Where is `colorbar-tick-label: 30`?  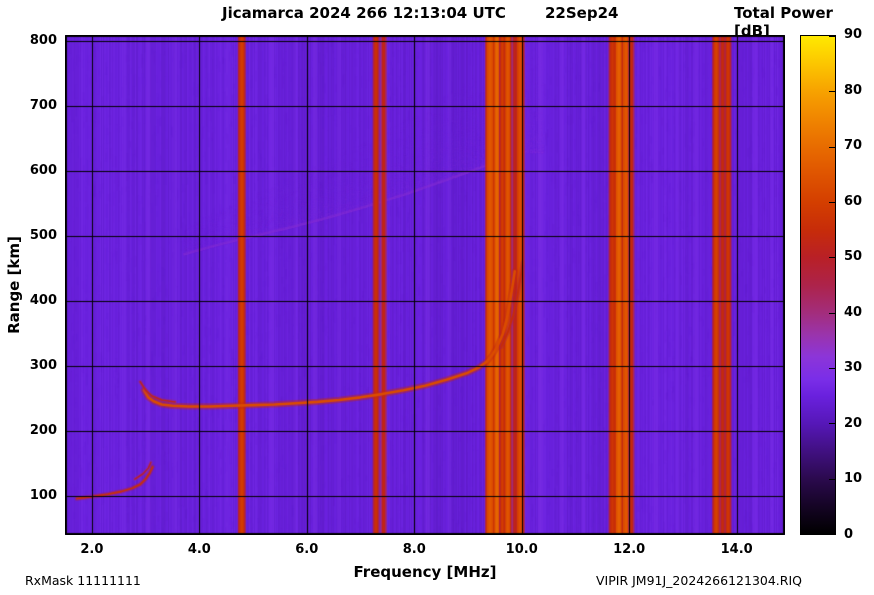 colorbar-tick-label: 30 is located at coordinates (853, 368).